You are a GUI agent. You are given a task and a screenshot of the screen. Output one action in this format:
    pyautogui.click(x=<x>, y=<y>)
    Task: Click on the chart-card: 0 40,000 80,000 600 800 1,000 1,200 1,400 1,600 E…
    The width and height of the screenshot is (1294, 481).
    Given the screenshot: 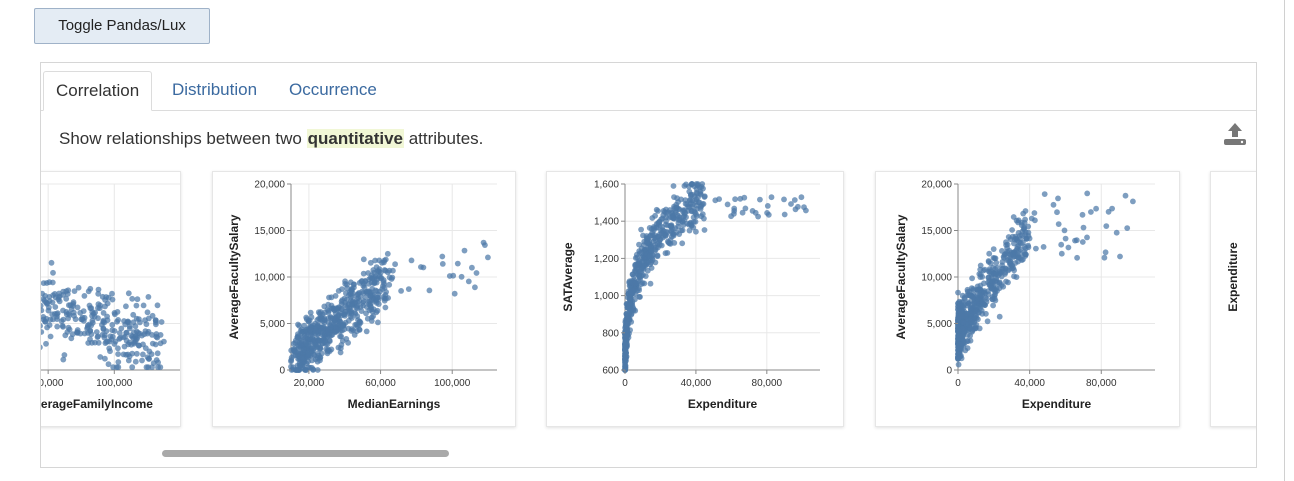 What is the action you would take?
    pyautogui.click(x=695, y=299)
    